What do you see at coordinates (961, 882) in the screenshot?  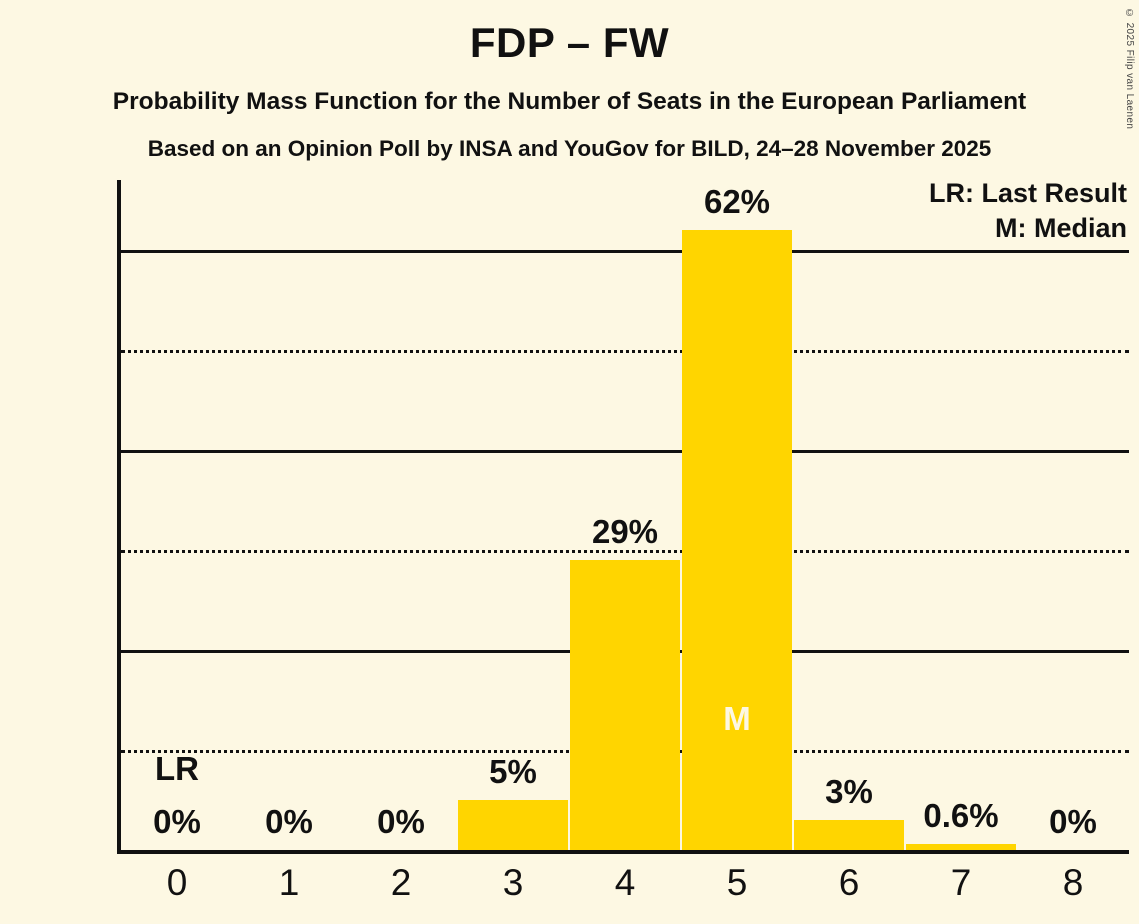 I see `x-axis-tick-label: 7` at bounding box center [961, 882].